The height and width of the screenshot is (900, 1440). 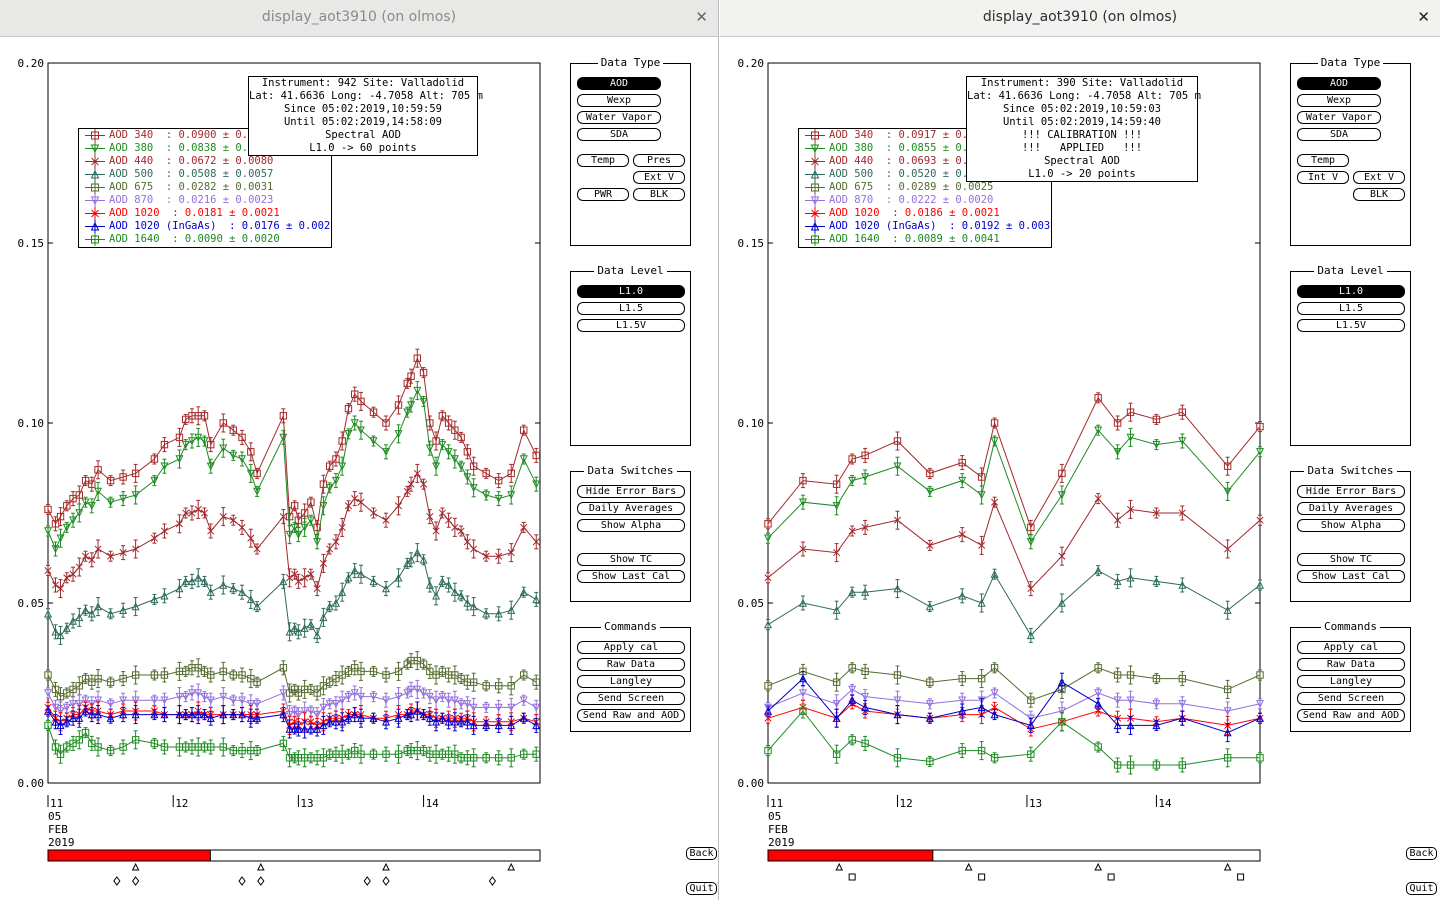 What do you see at coordinates (136, 881) in the screenshot?
I see `timeline-marker` at bounding box center [136, 881].